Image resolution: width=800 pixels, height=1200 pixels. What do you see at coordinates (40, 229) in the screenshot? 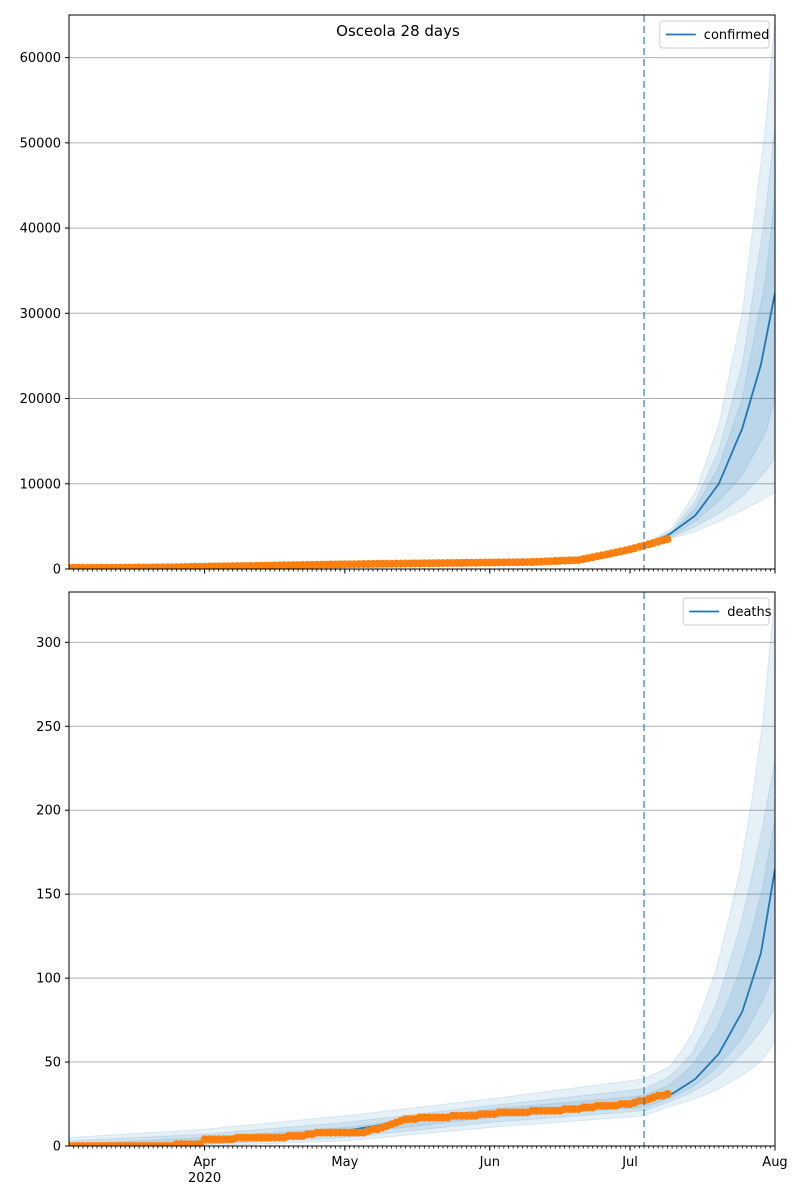
I see `y-tick-label: 40000` at bounding box center [40, 229].